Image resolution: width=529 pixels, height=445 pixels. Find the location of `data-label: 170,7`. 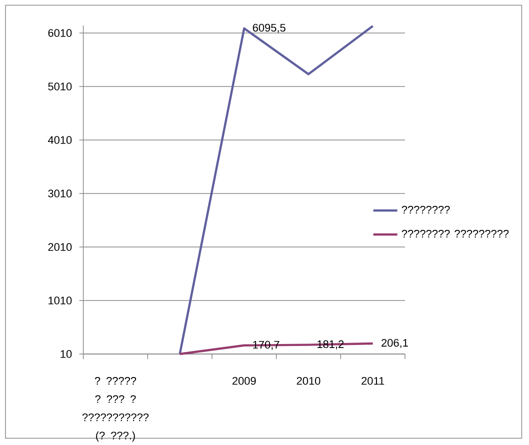

data-label: 170,7 is located at coordinates (266, 345).